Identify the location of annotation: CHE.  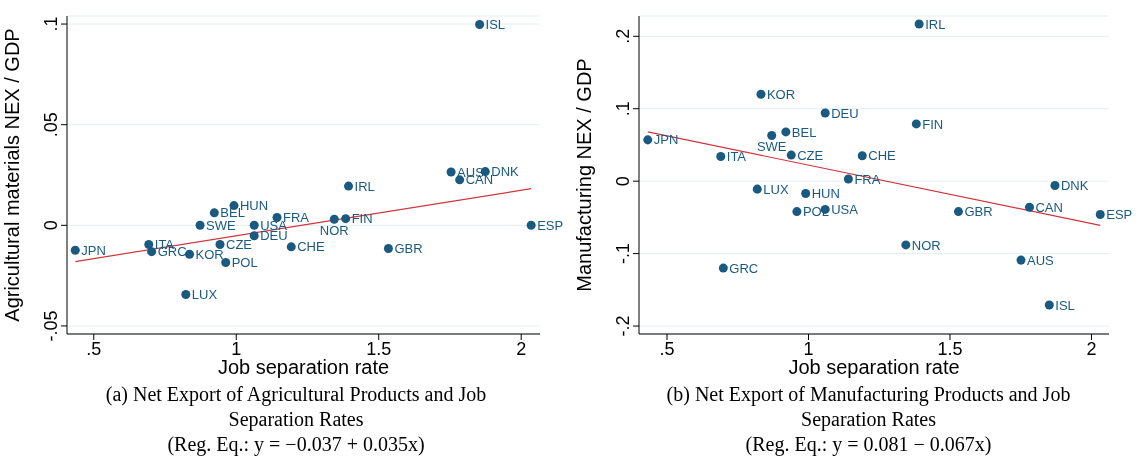
(311, 247).